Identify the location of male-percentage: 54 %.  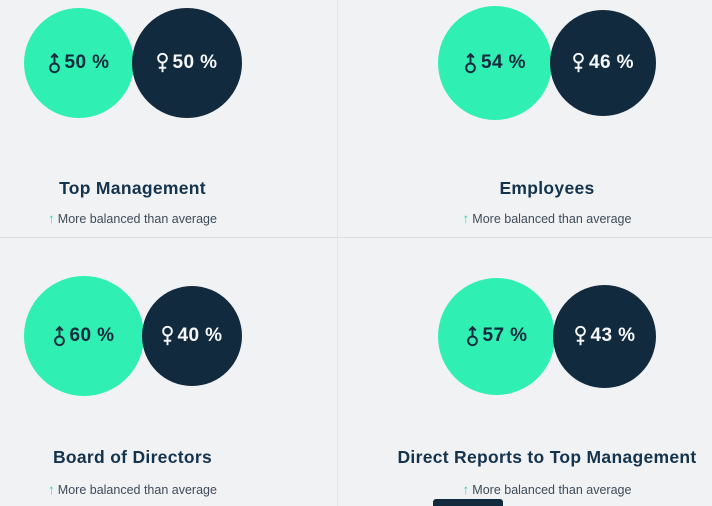
(495, 63).